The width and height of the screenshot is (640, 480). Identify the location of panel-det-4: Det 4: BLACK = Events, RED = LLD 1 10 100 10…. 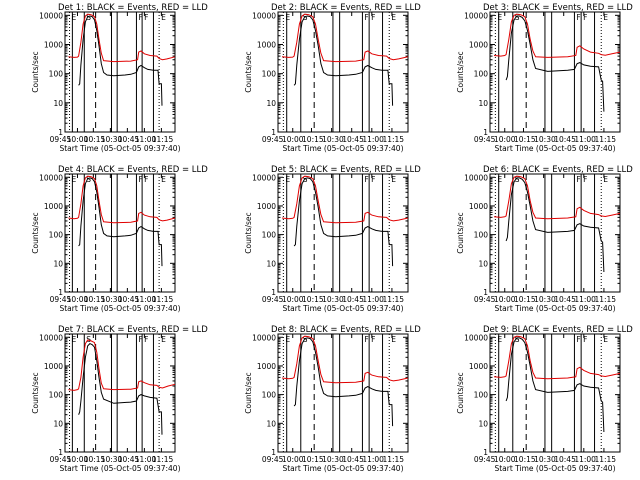
(119, 239).